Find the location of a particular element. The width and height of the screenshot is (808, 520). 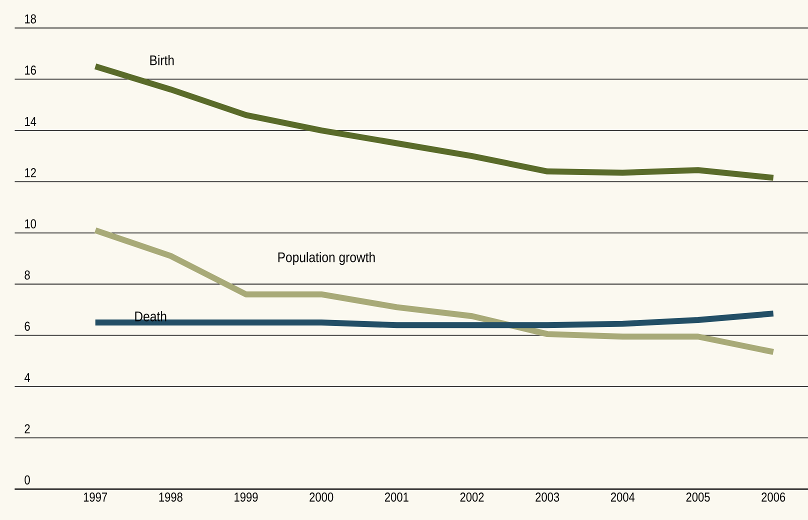

y-tick-label: 18 is located at coordinates (30, 19).